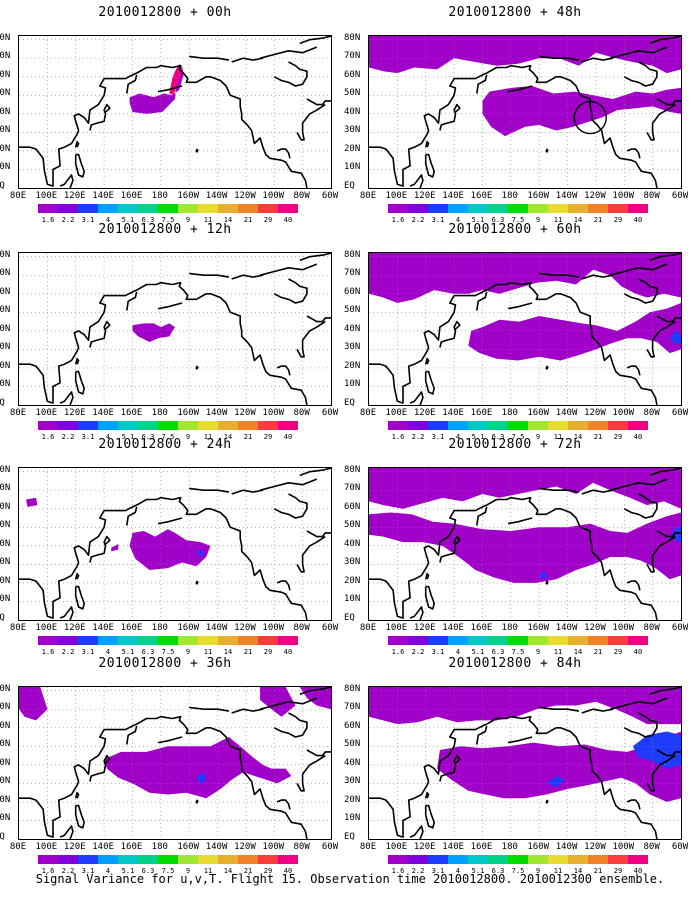 The height and width of the screenshot is (900, 700). I want to click on lon-tick-label: 100W, so click(273, 628).